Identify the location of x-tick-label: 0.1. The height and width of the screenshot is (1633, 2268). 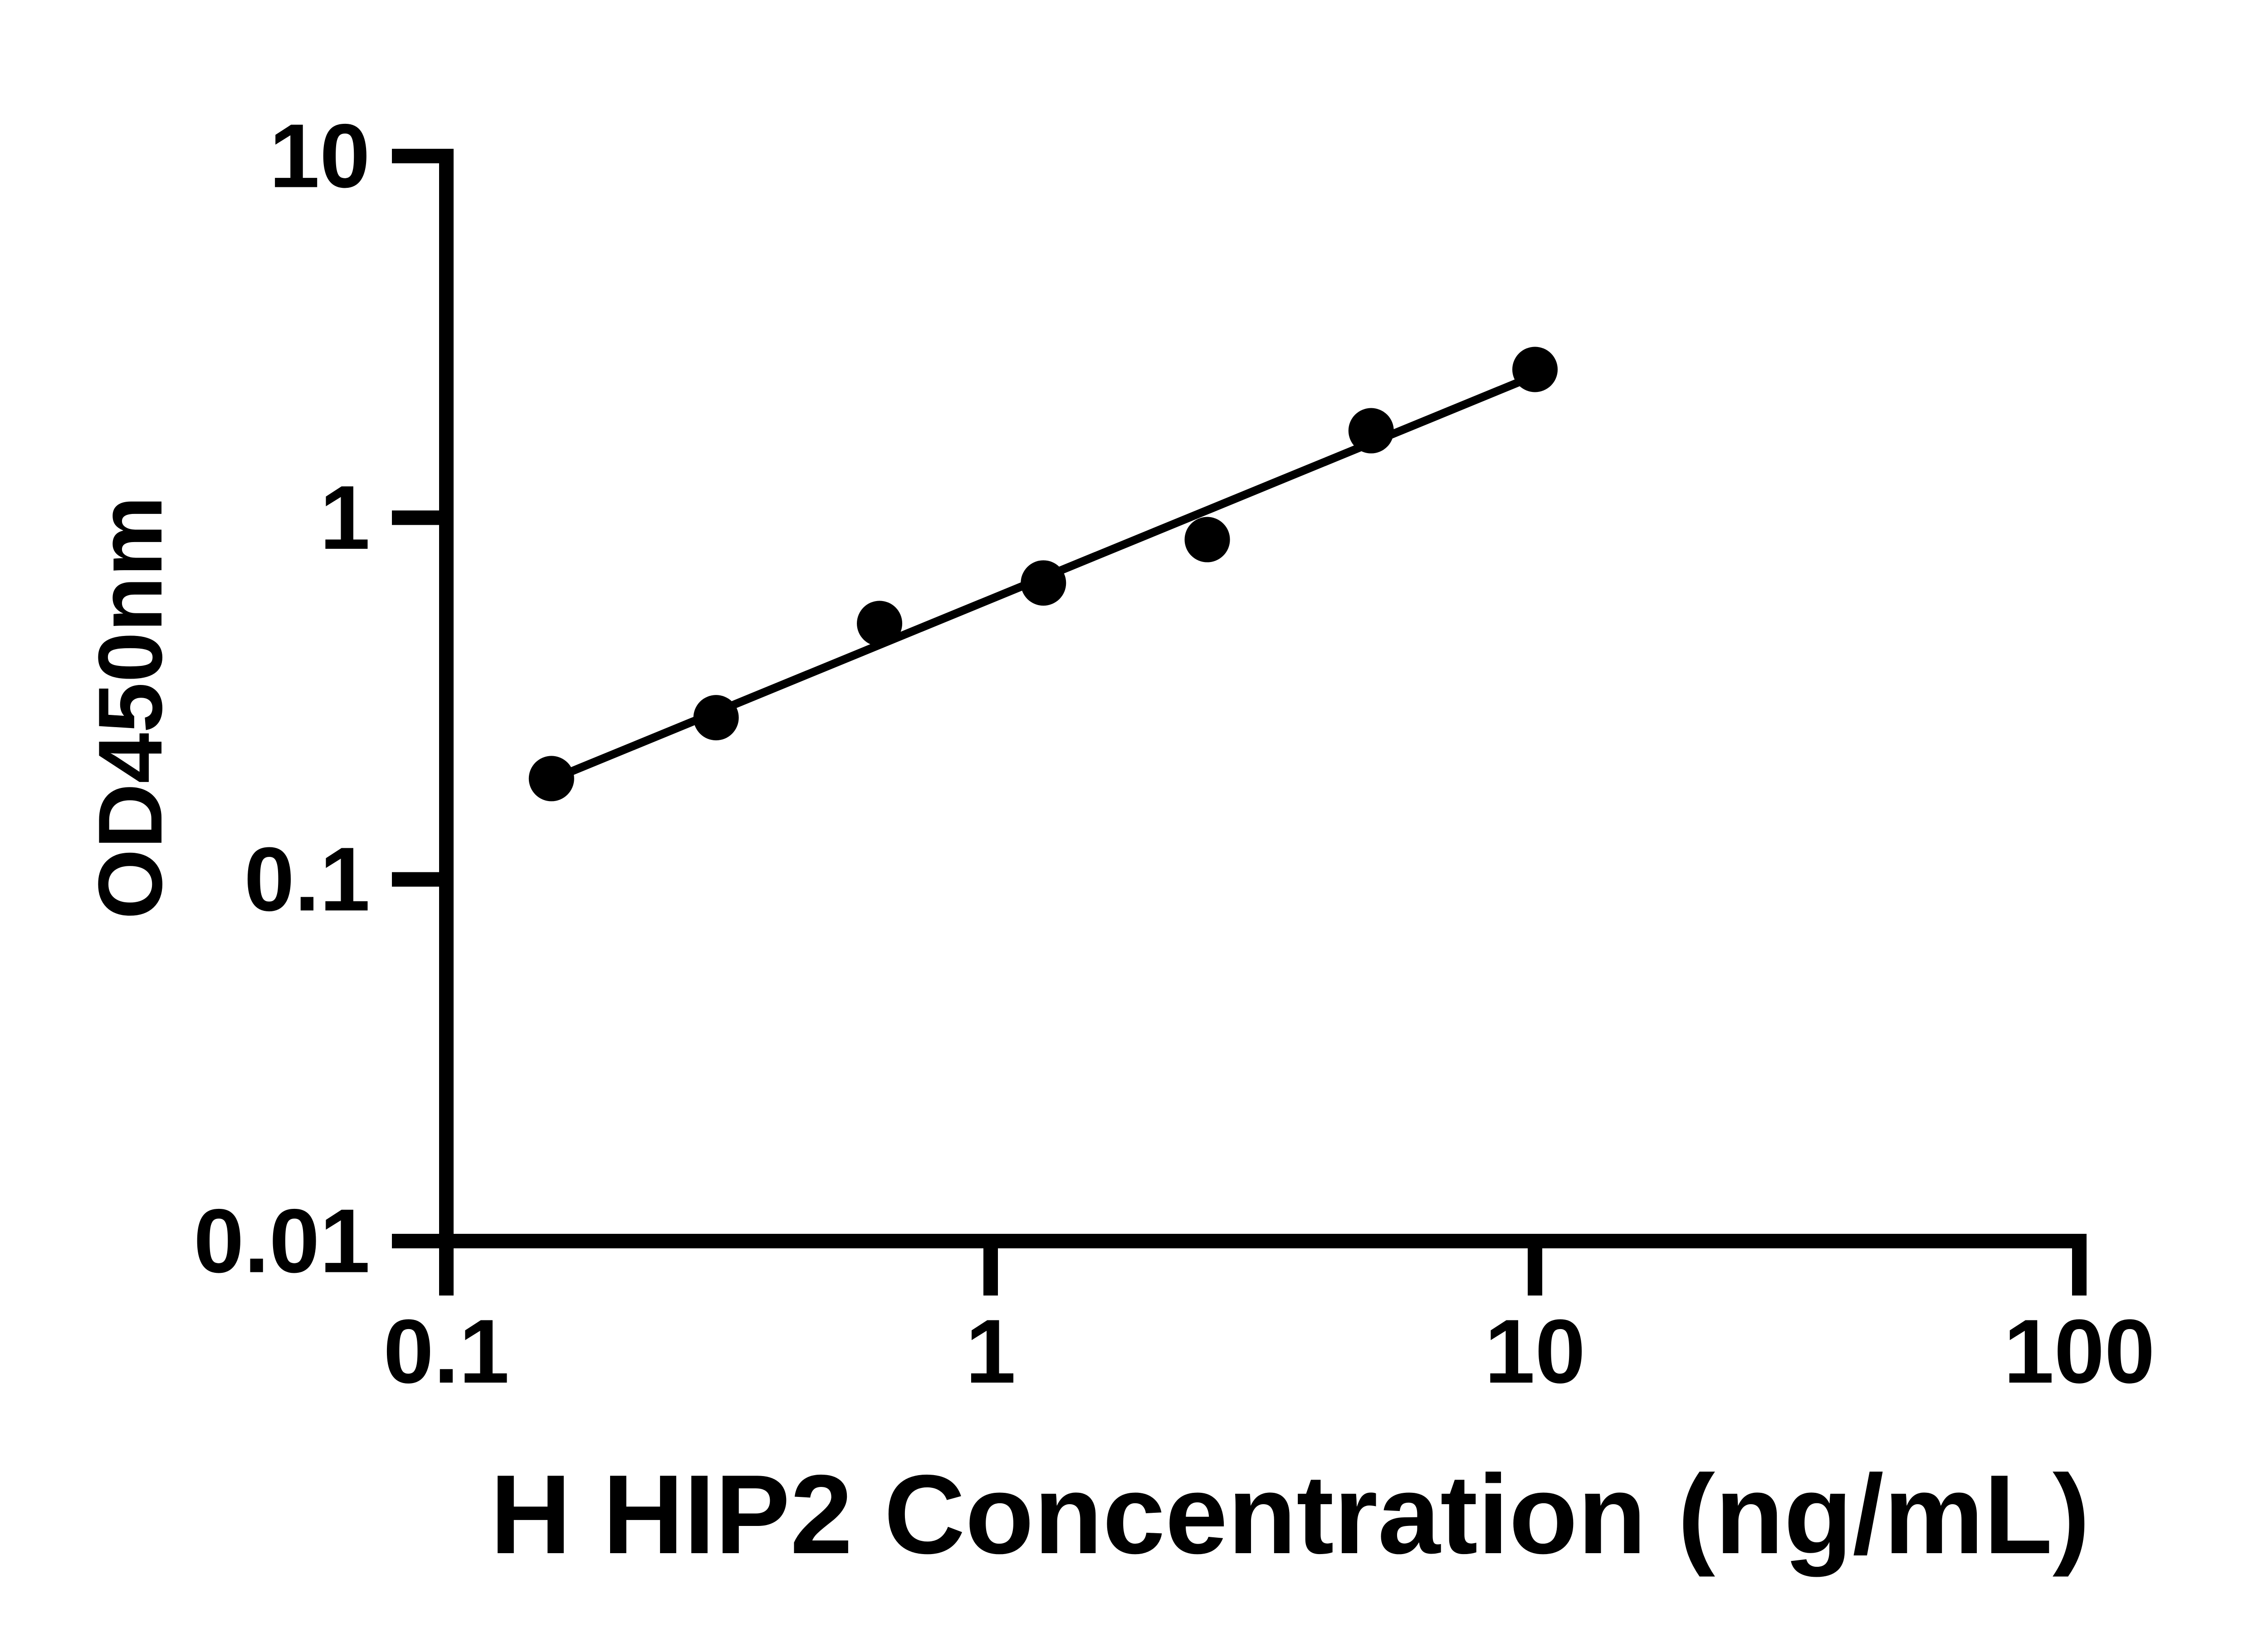
(446, 1351).